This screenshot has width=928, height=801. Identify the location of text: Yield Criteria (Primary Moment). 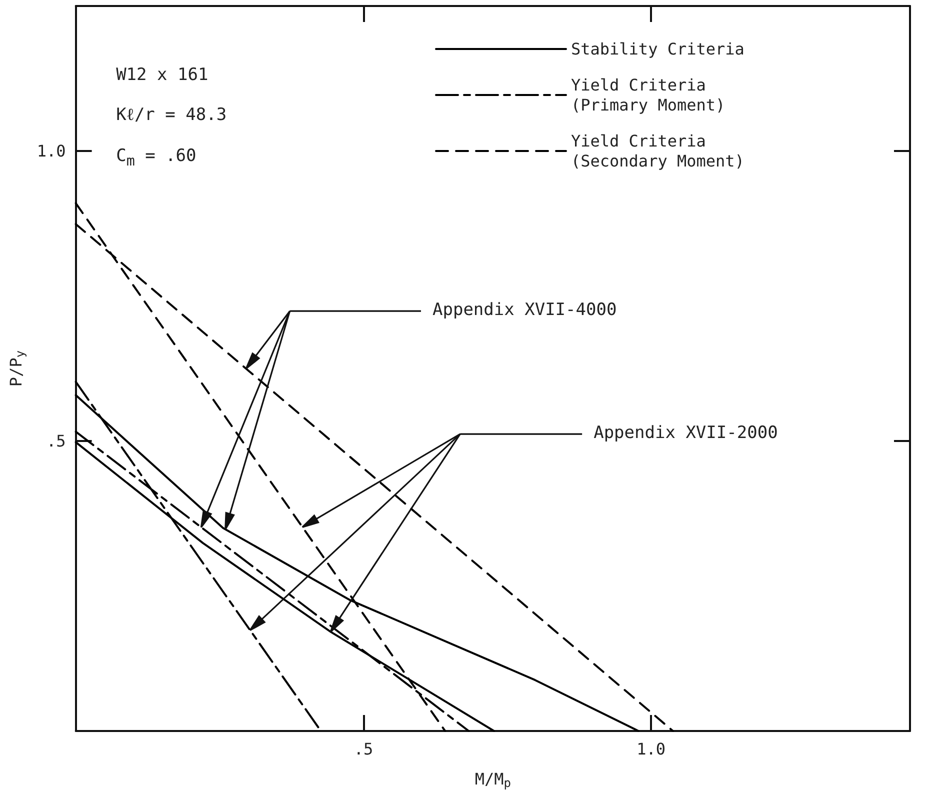
(648, 95).